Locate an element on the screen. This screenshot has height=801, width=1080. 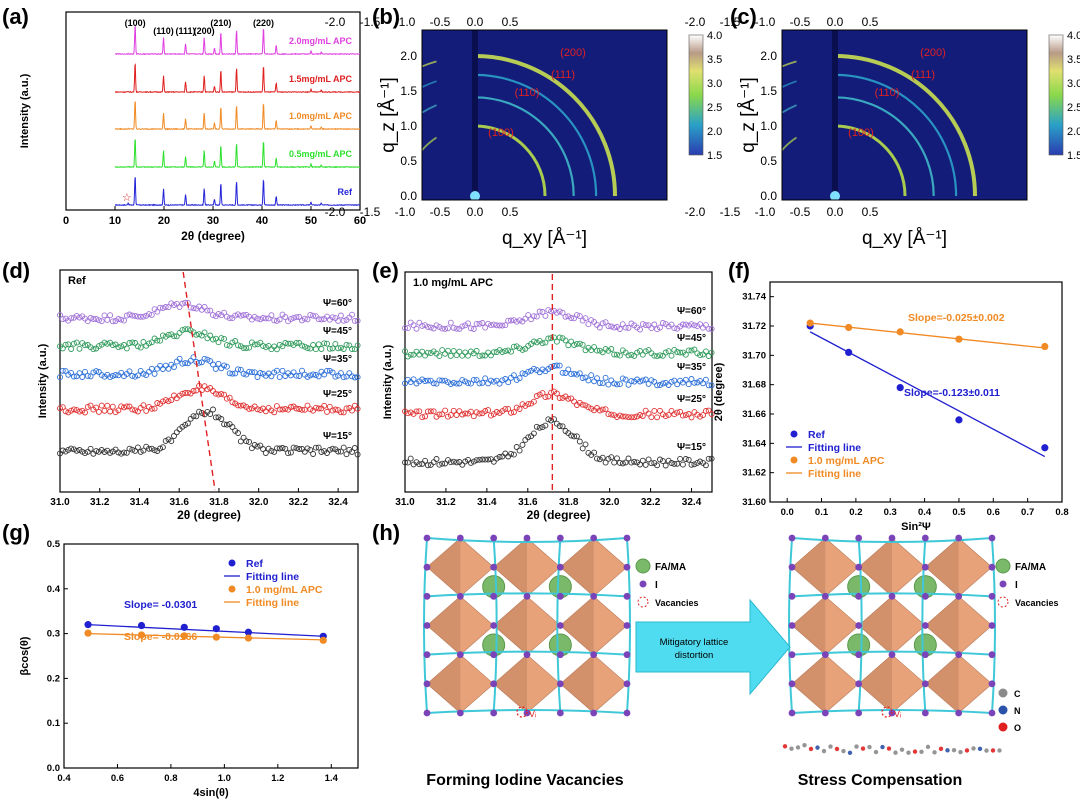
peak-label: (110) is located at coordinates (163, 31).